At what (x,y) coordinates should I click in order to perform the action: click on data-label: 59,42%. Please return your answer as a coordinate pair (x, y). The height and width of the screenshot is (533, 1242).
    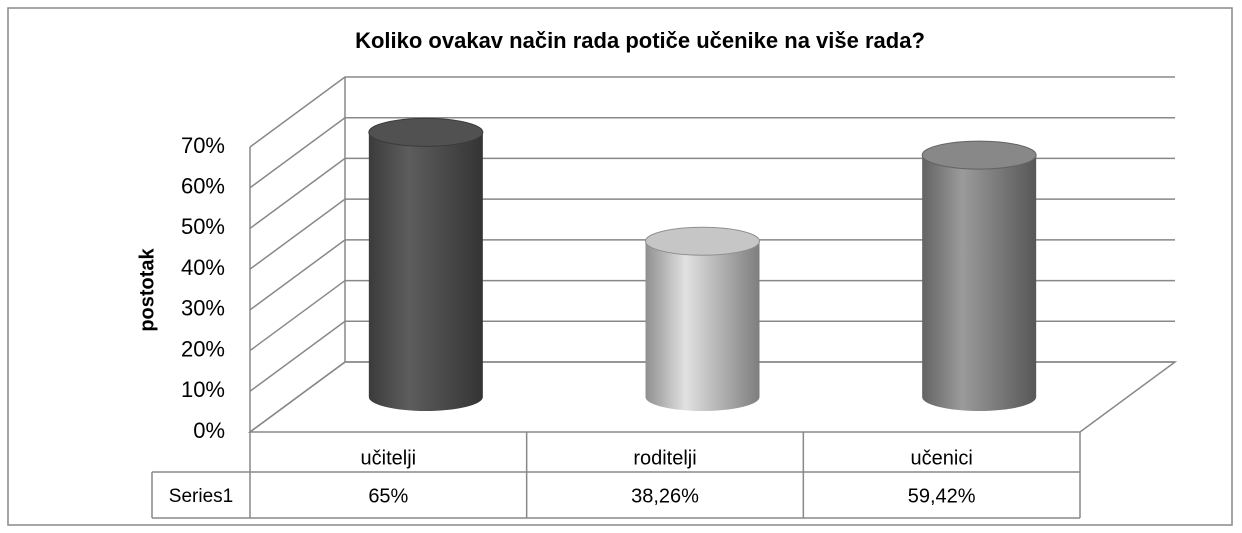
    Looking at the image, I should click on (942, 496).